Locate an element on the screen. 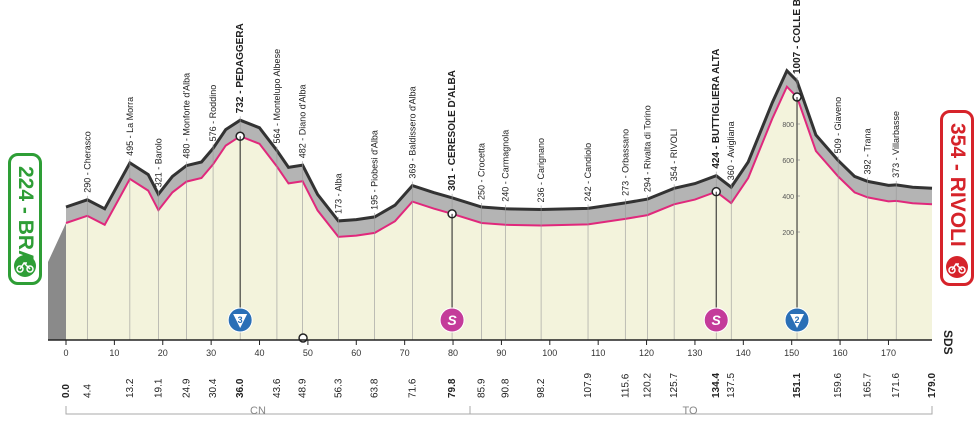 This screenshot has height=440, width=980. waypoint-label: 240 - Carmagnola is located at coordinates (505, 166).